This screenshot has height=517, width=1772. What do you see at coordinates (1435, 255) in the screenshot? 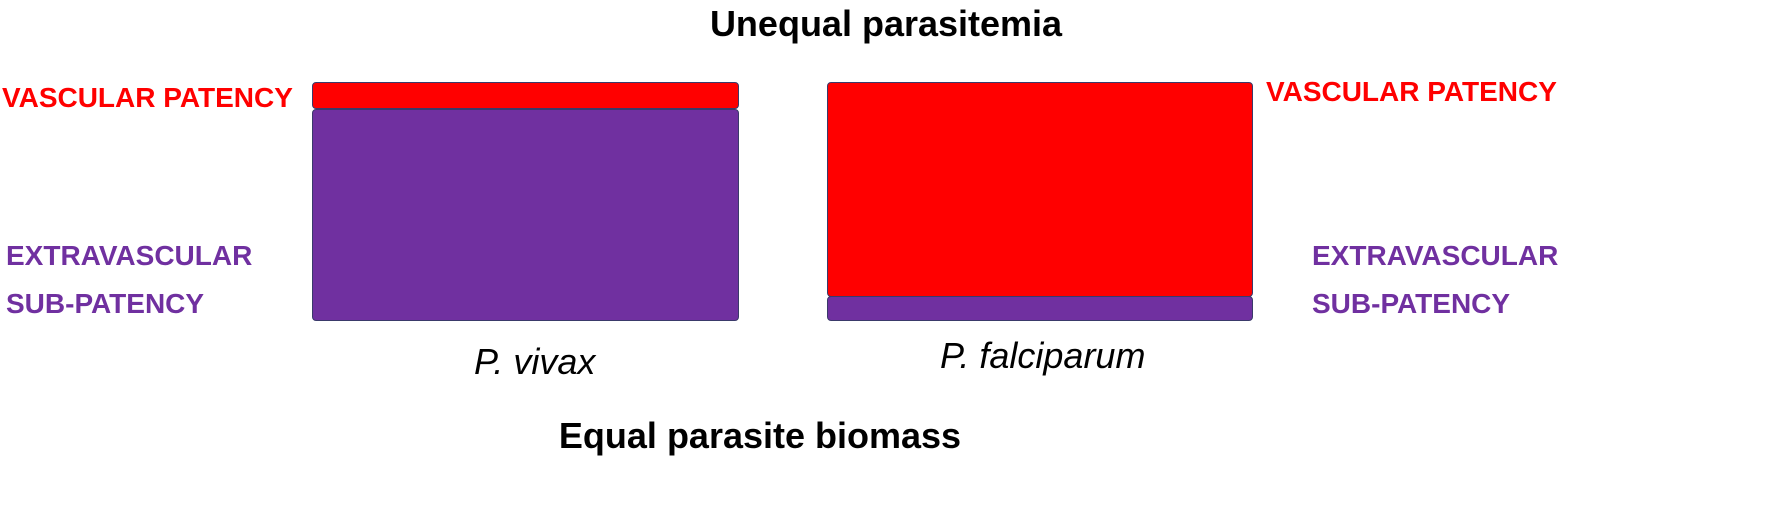
I see `falciparum-subpatency-label-line1: EXTRAVASCULAR` at bounding box center [1435, 255].